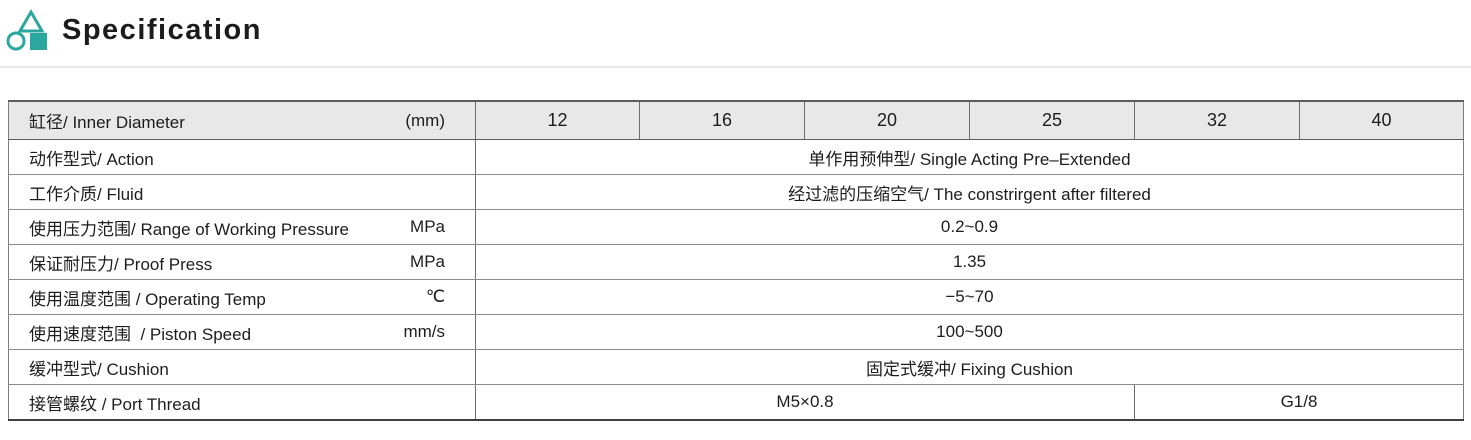 The image size is (1471, 440). Describe the element at coordinates (26, 30) in the screenshot. I see `geometric-shapes-icon` at that location.